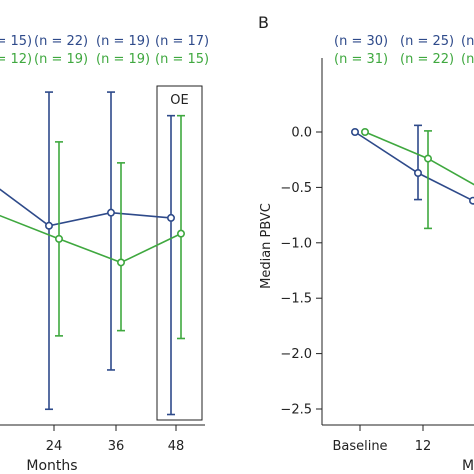 This screenshot has width=474, height=474. What do you see at coordinates (182, 59) in the screenshot?
I see `left-n-green-3: (n = 15)` at bounding box center [182, 59].